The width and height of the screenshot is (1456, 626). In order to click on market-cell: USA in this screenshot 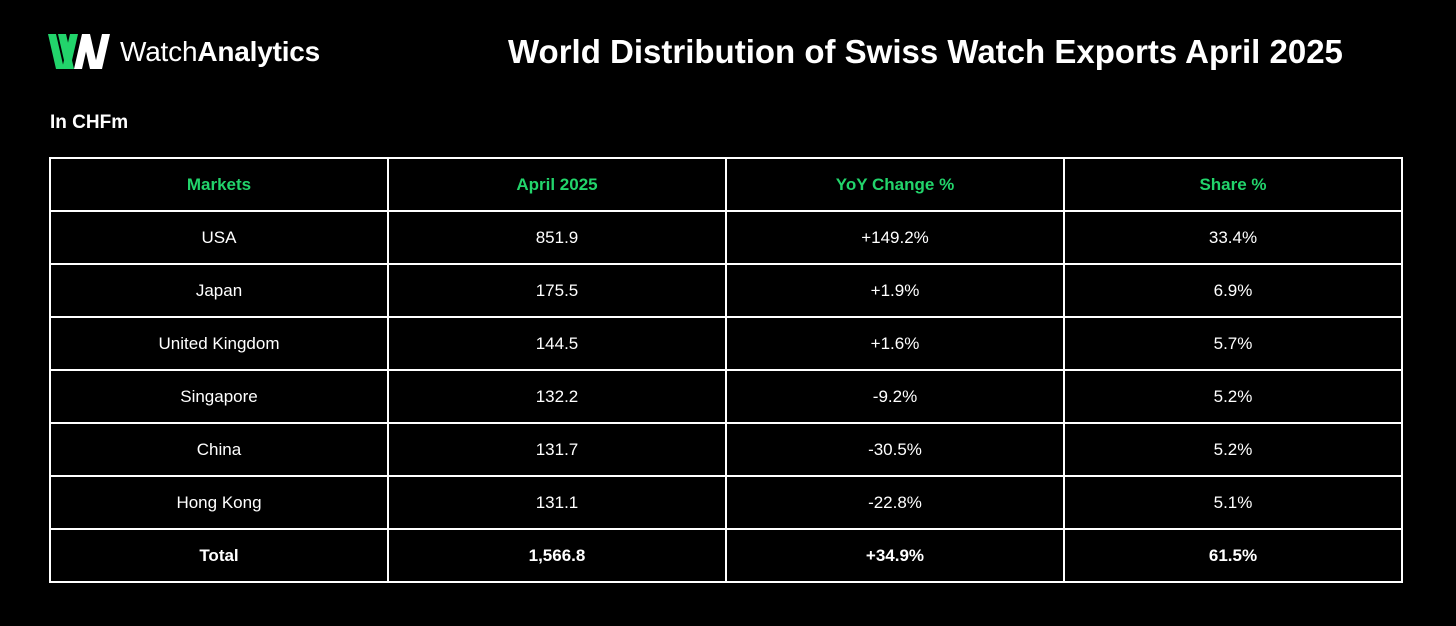, I will do `click(219, 237)`.